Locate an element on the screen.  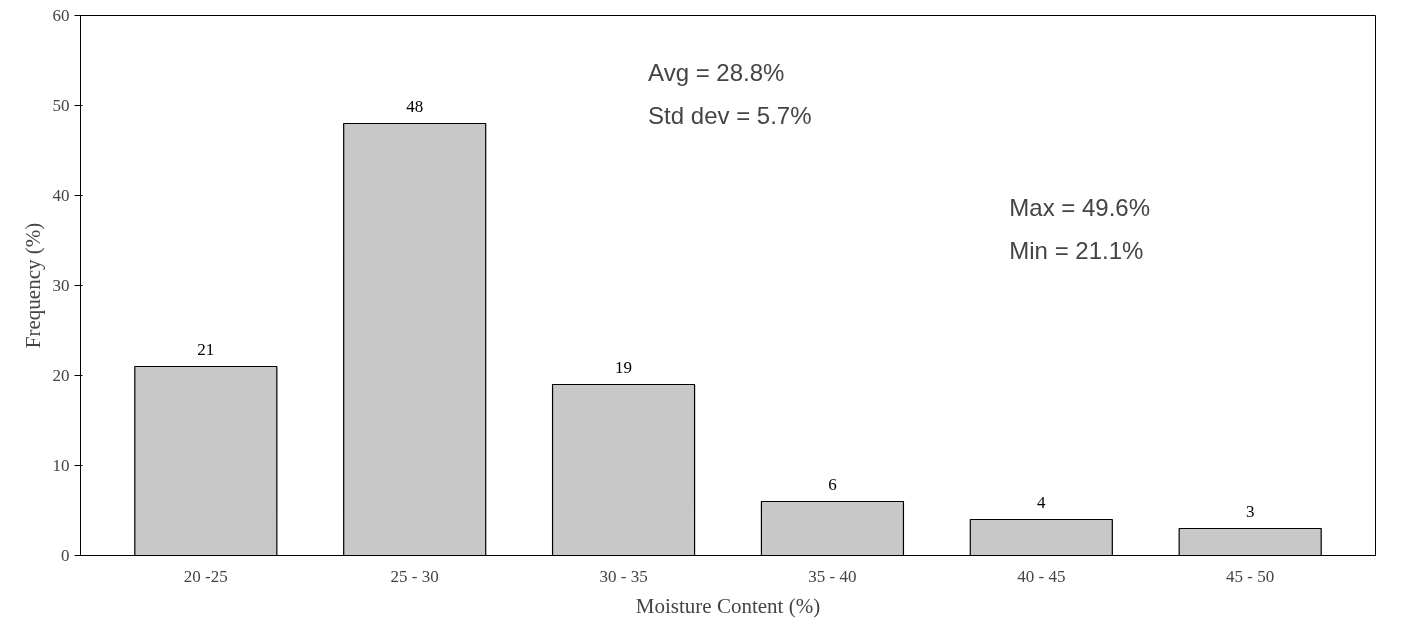
x-tick-label: 30 - 35 is located at coordinates (623, 576).